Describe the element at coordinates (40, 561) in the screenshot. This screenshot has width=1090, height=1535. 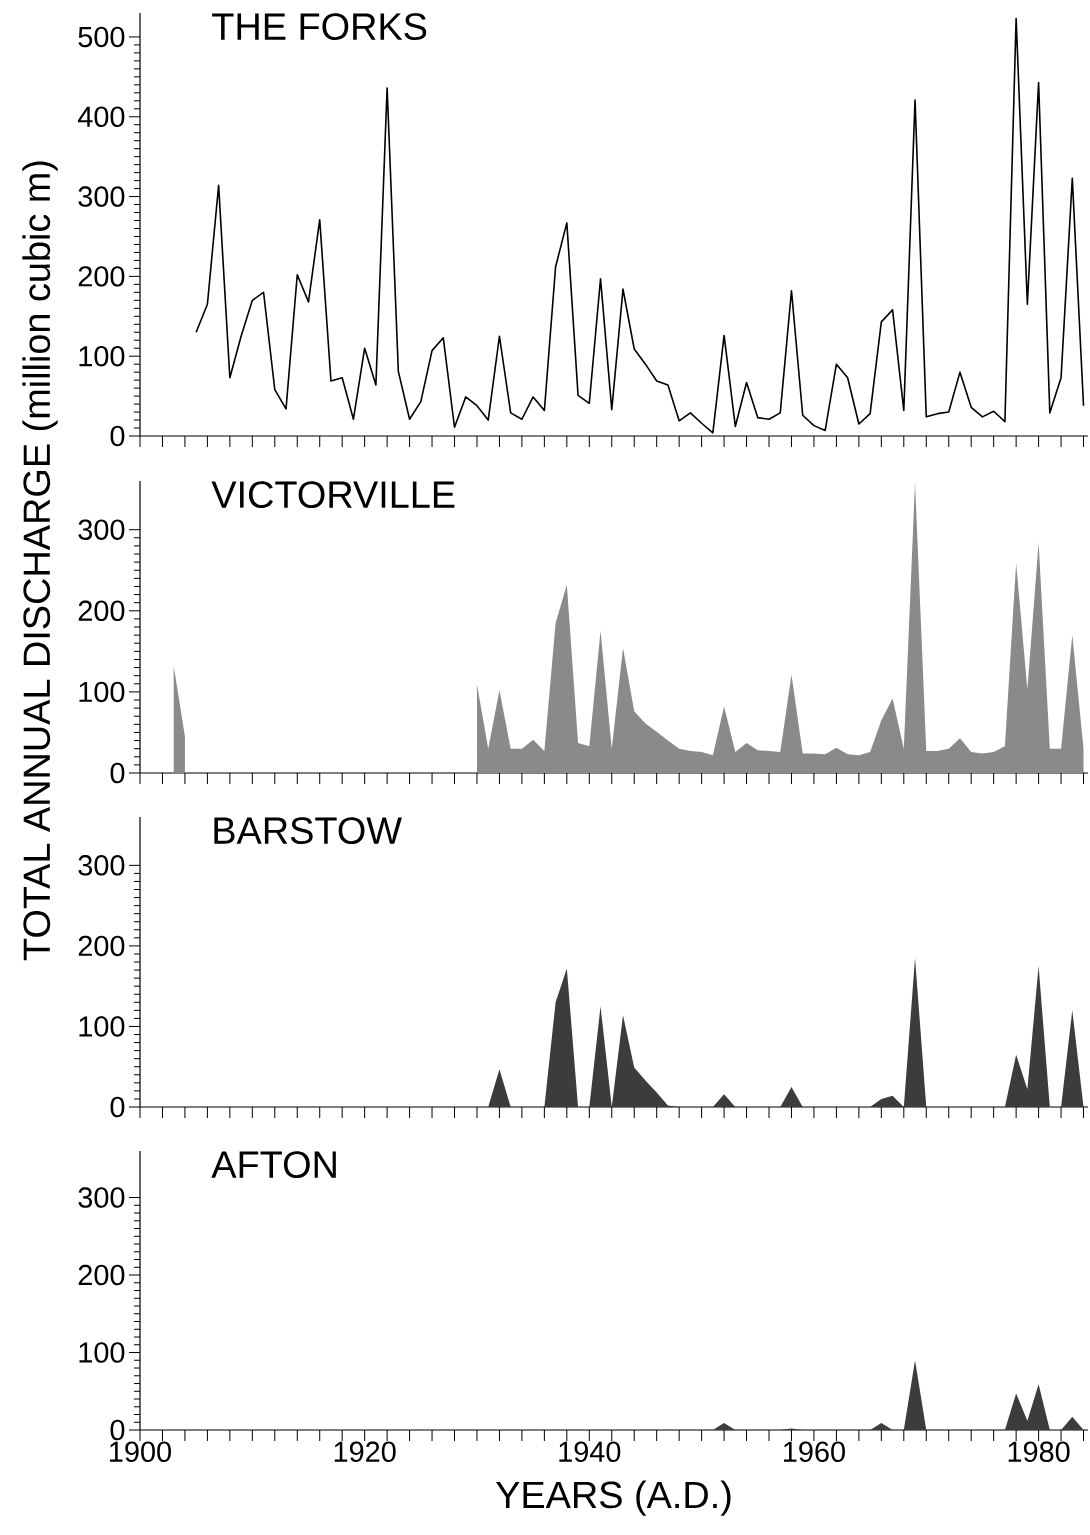
I see `y-axis-title: TOTAL ANNUAL DISCHARGE (million cubic m)` at that location.